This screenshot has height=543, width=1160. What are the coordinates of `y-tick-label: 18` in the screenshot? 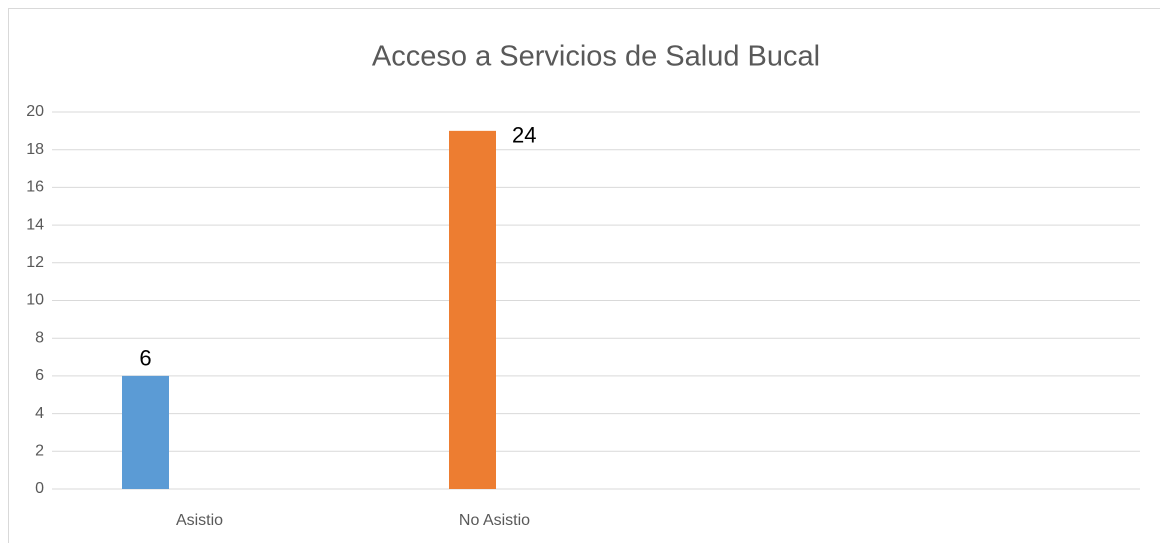 It's located at (35, 149).